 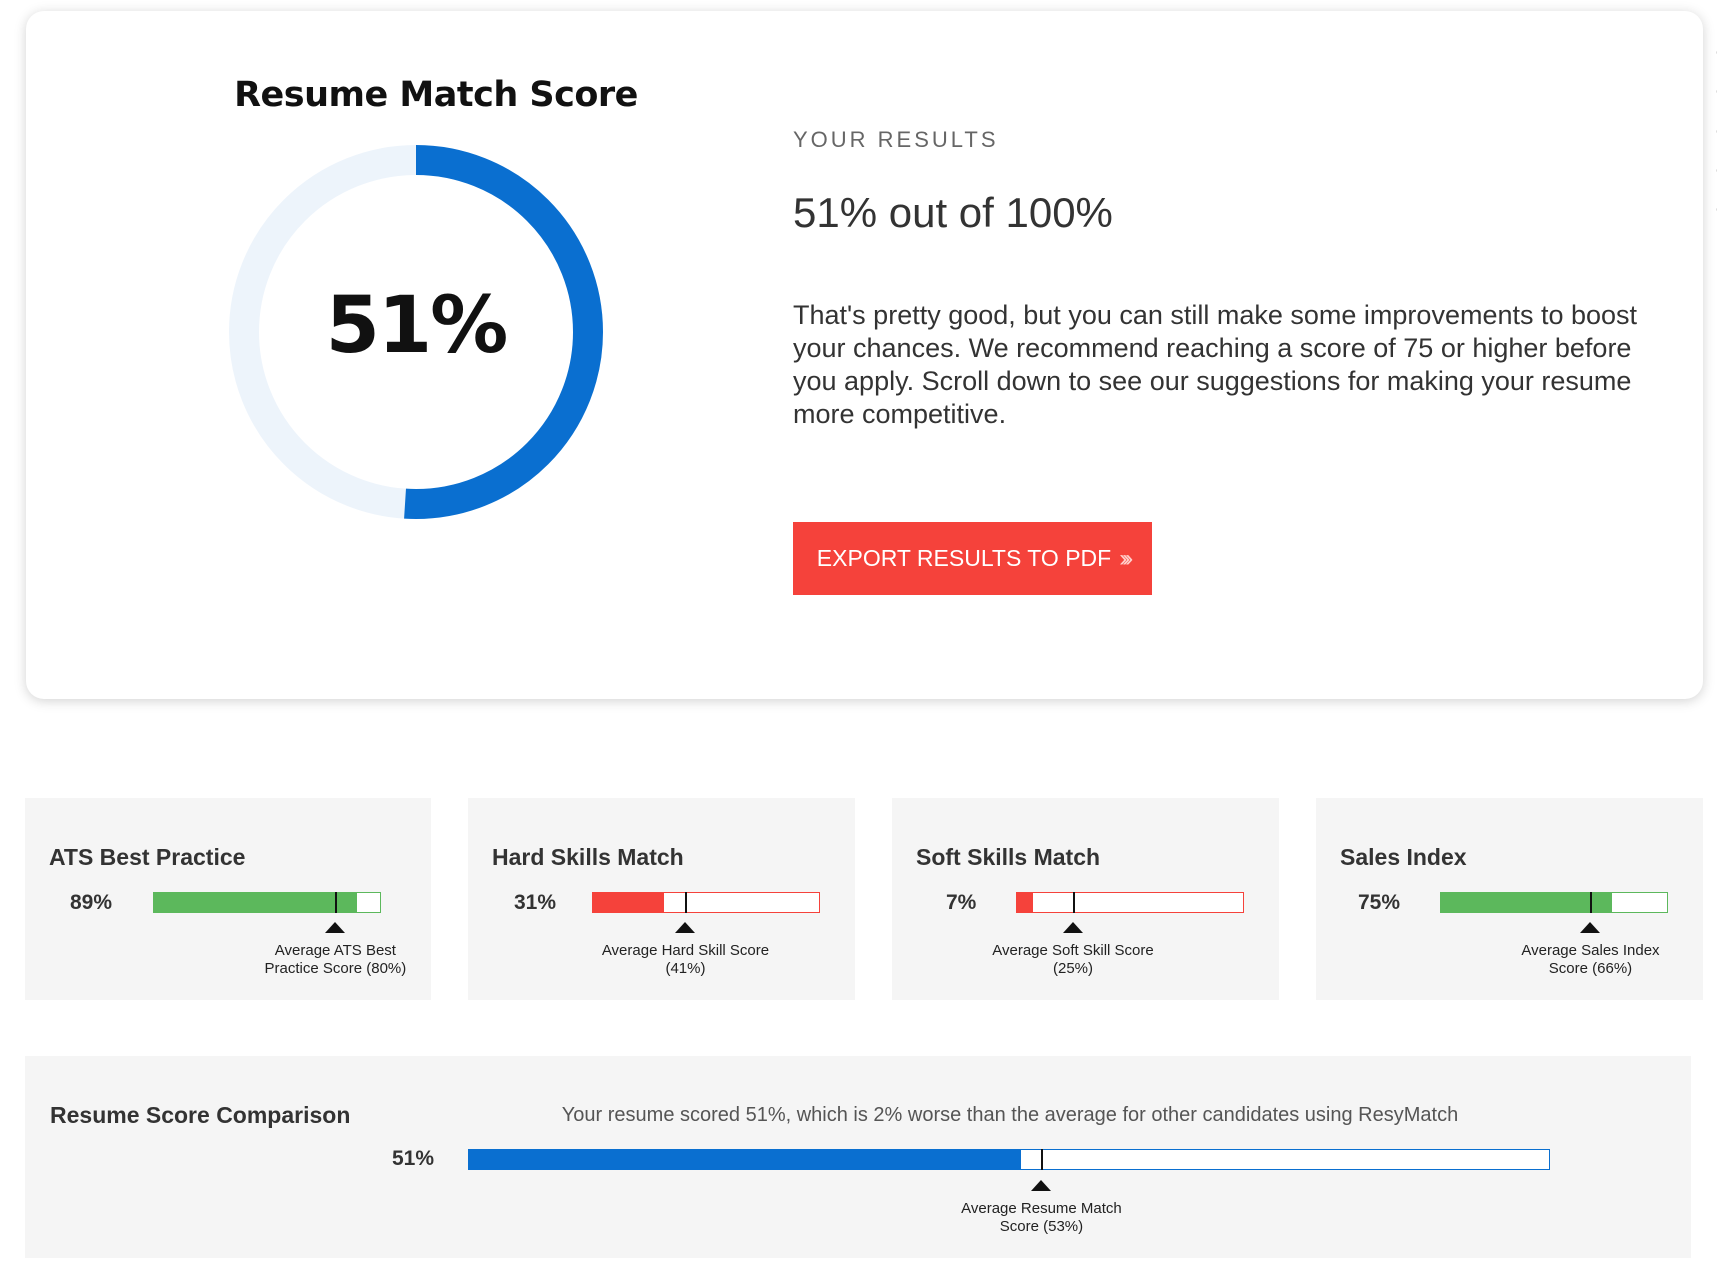 What do you see at coordinates (413, 1158) in the screenshot?
I see `comparison-value: 51%` at bounding box center [413, 1158].